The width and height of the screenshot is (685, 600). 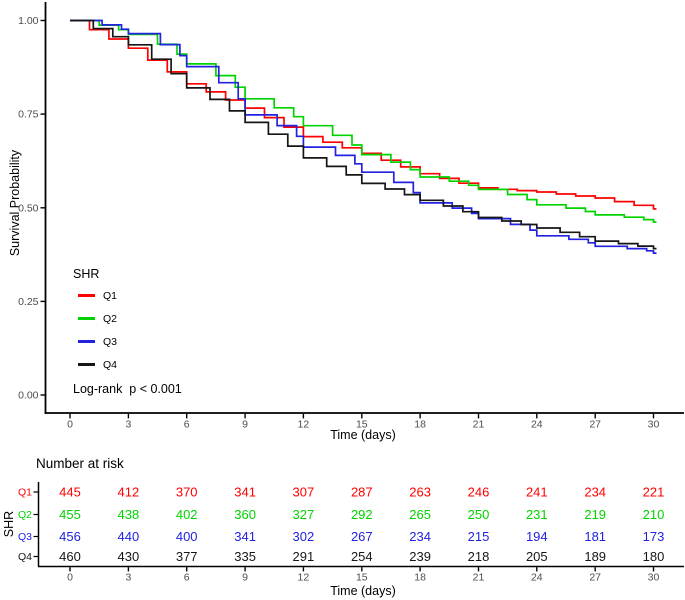 What do you see at coordinates (187, 578) in the screenshot?
I see `risk-x-tick-label: 6` at bounding box center [187, 578].